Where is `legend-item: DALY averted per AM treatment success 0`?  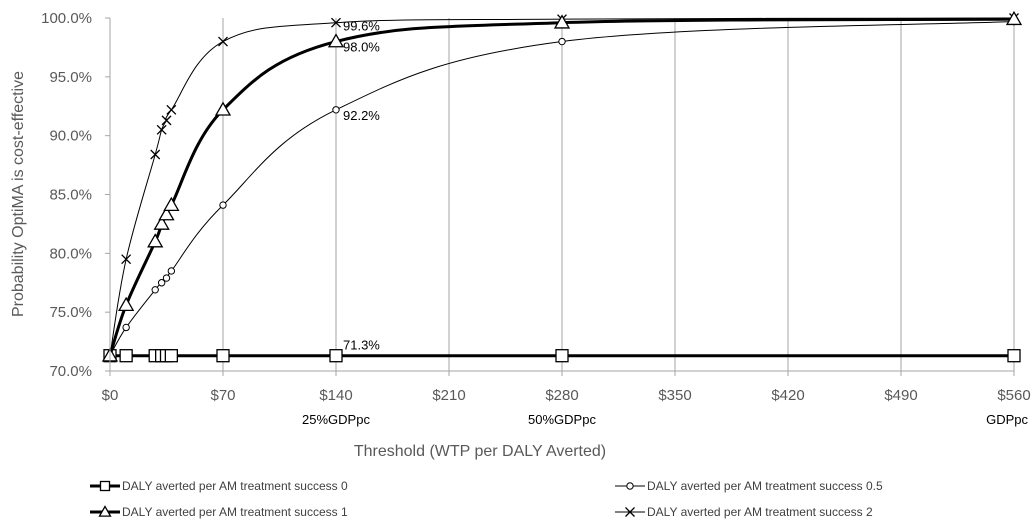 legend-item: DALY averted per AM treatment success 0 is located at coordinates (219, 486).